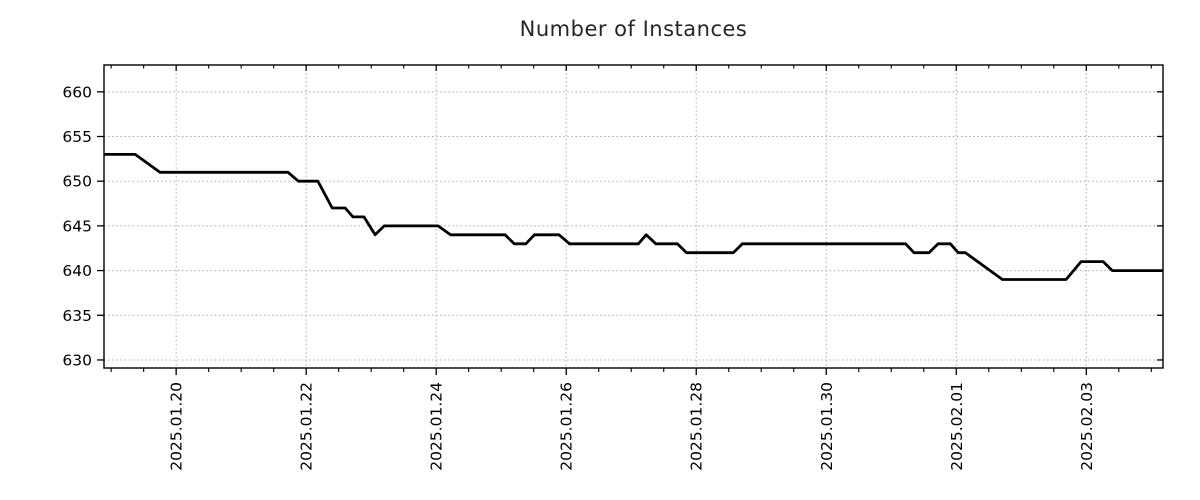 This screenshot has height=500, width=1200. I want to click on x-tick-label: 2025.02.03, so click(1087, 426).